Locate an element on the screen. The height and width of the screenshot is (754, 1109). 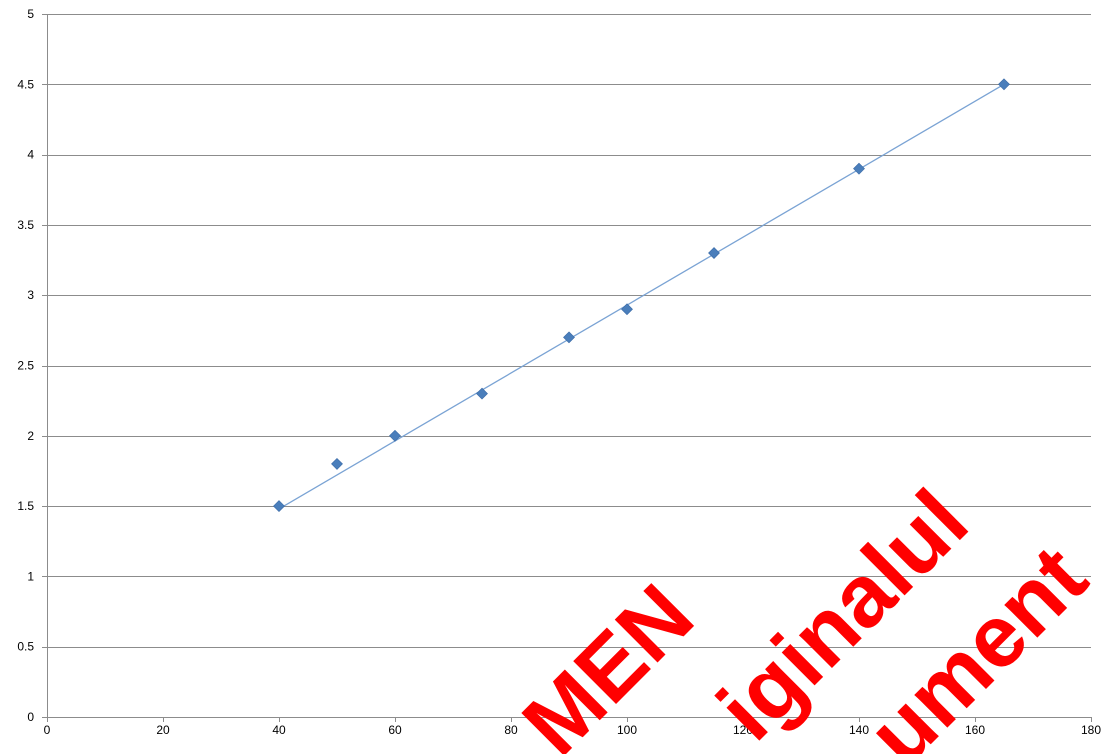
y-axis-tick-labels: 0 0.5 1 1.5 2 2.5 3 3.5 4 4.5 5 is located at coordinates (25, 365).